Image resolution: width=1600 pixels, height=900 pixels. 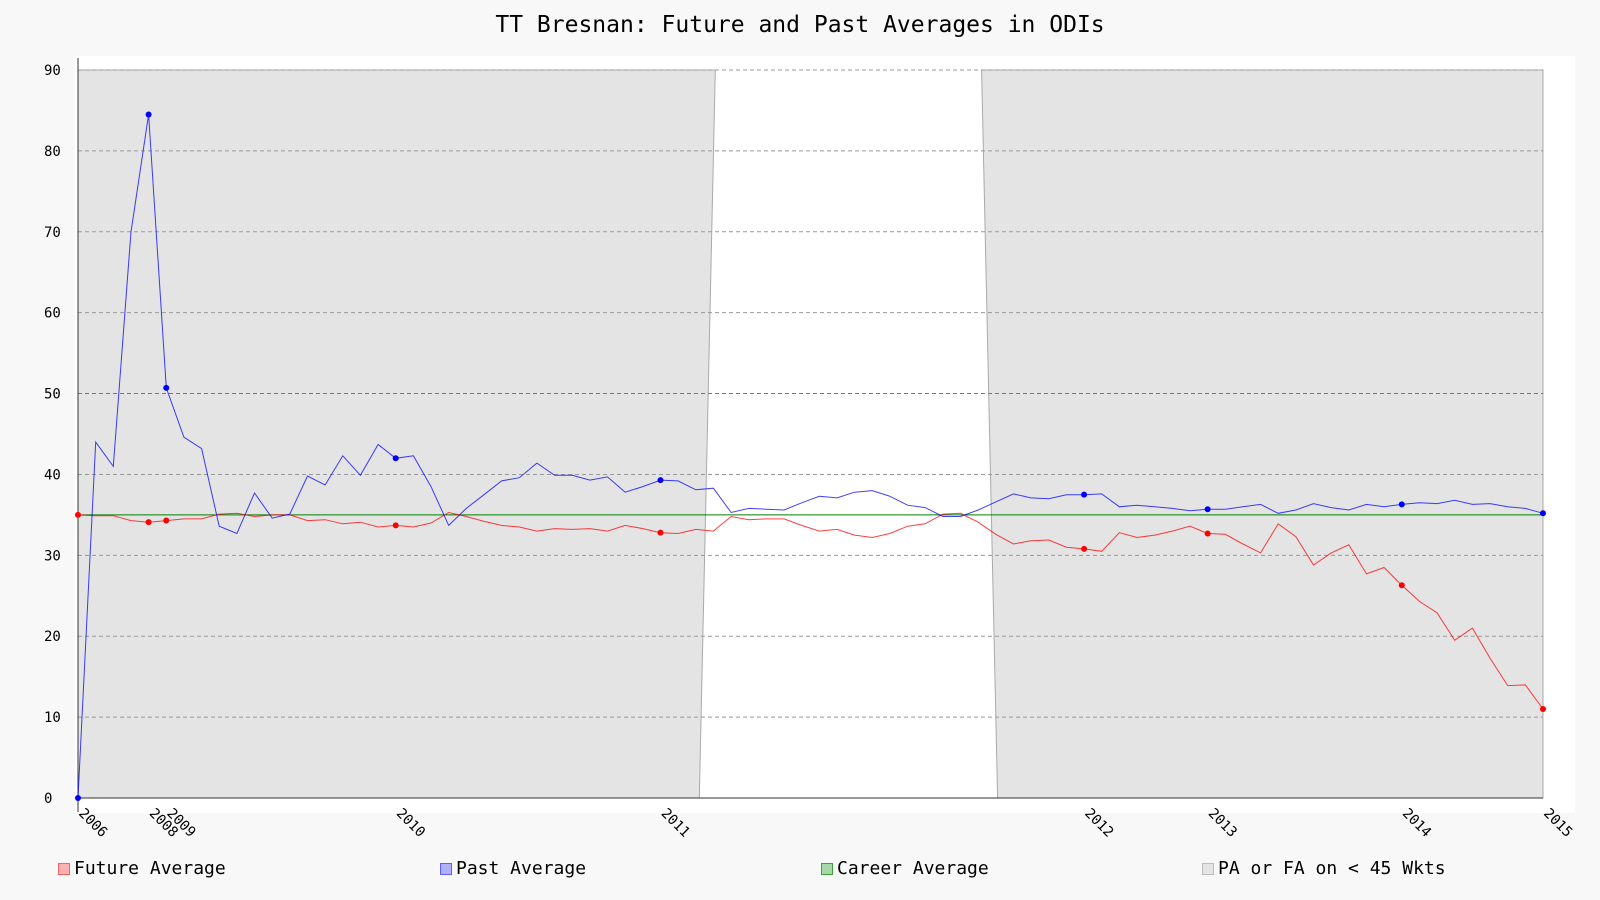 I want to click on legend-item-future: Future Average, so click(x=142, y=868).